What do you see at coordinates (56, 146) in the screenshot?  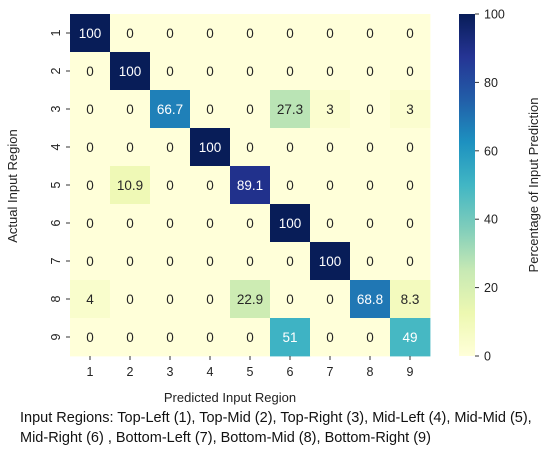 I see `y-tick-label: 4` at bounding box center [56, 146].